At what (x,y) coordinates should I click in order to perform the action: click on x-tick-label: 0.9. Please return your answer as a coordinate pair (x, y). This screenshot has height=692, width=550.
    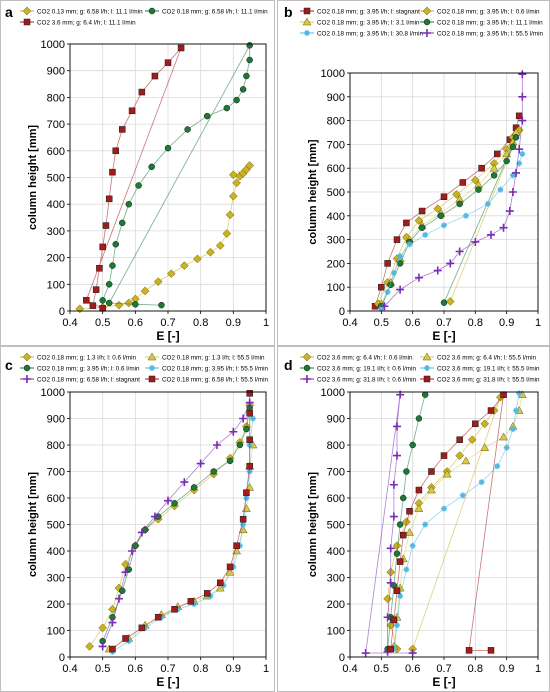
    Looking at the image, I should click on (506, 669).